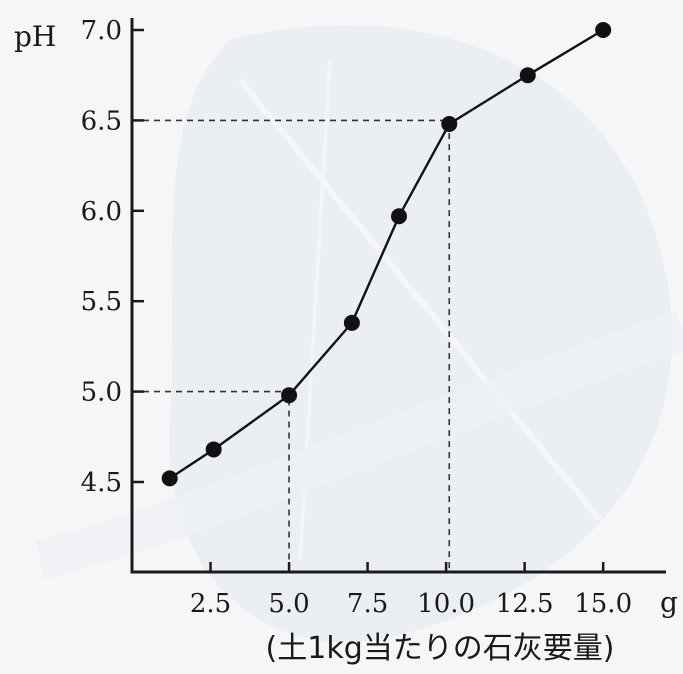  Describe the element at coordinates (603, 604) in the screenshot. I see `x-tick-label: 15.0` at that location.